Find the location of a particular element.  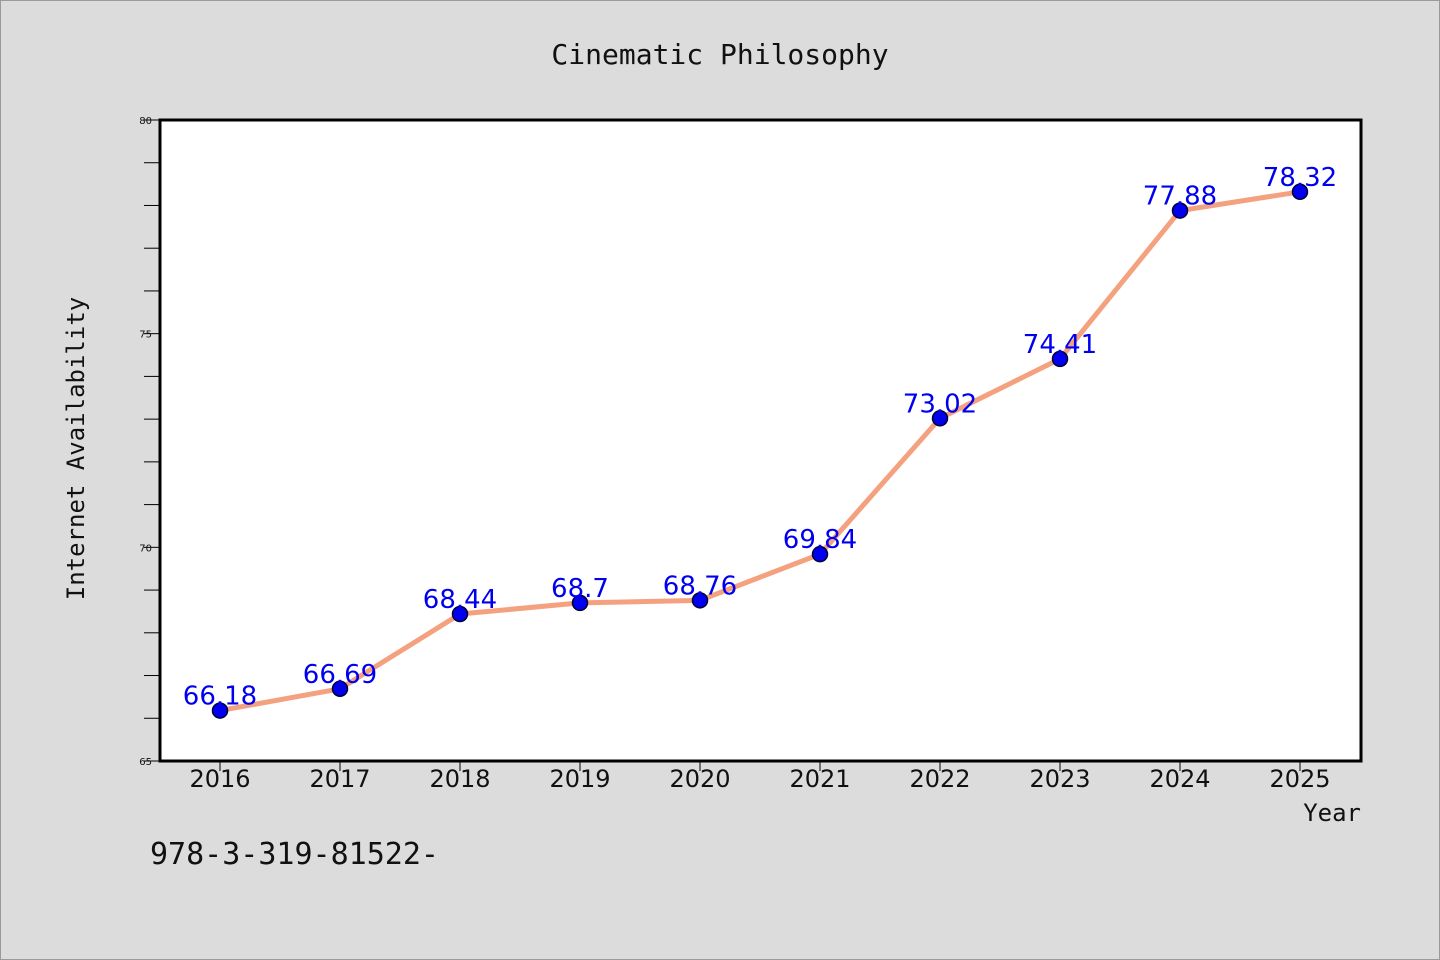

data-label: 73.02 is located at coordinates (940, 404).